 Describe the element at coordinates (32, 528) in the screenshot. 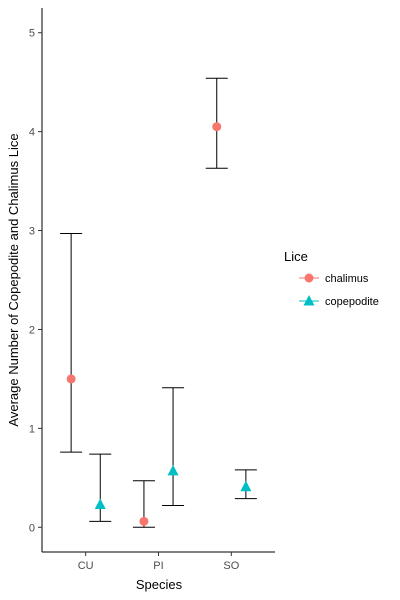

I see `y-tick-label: 0` at that location.